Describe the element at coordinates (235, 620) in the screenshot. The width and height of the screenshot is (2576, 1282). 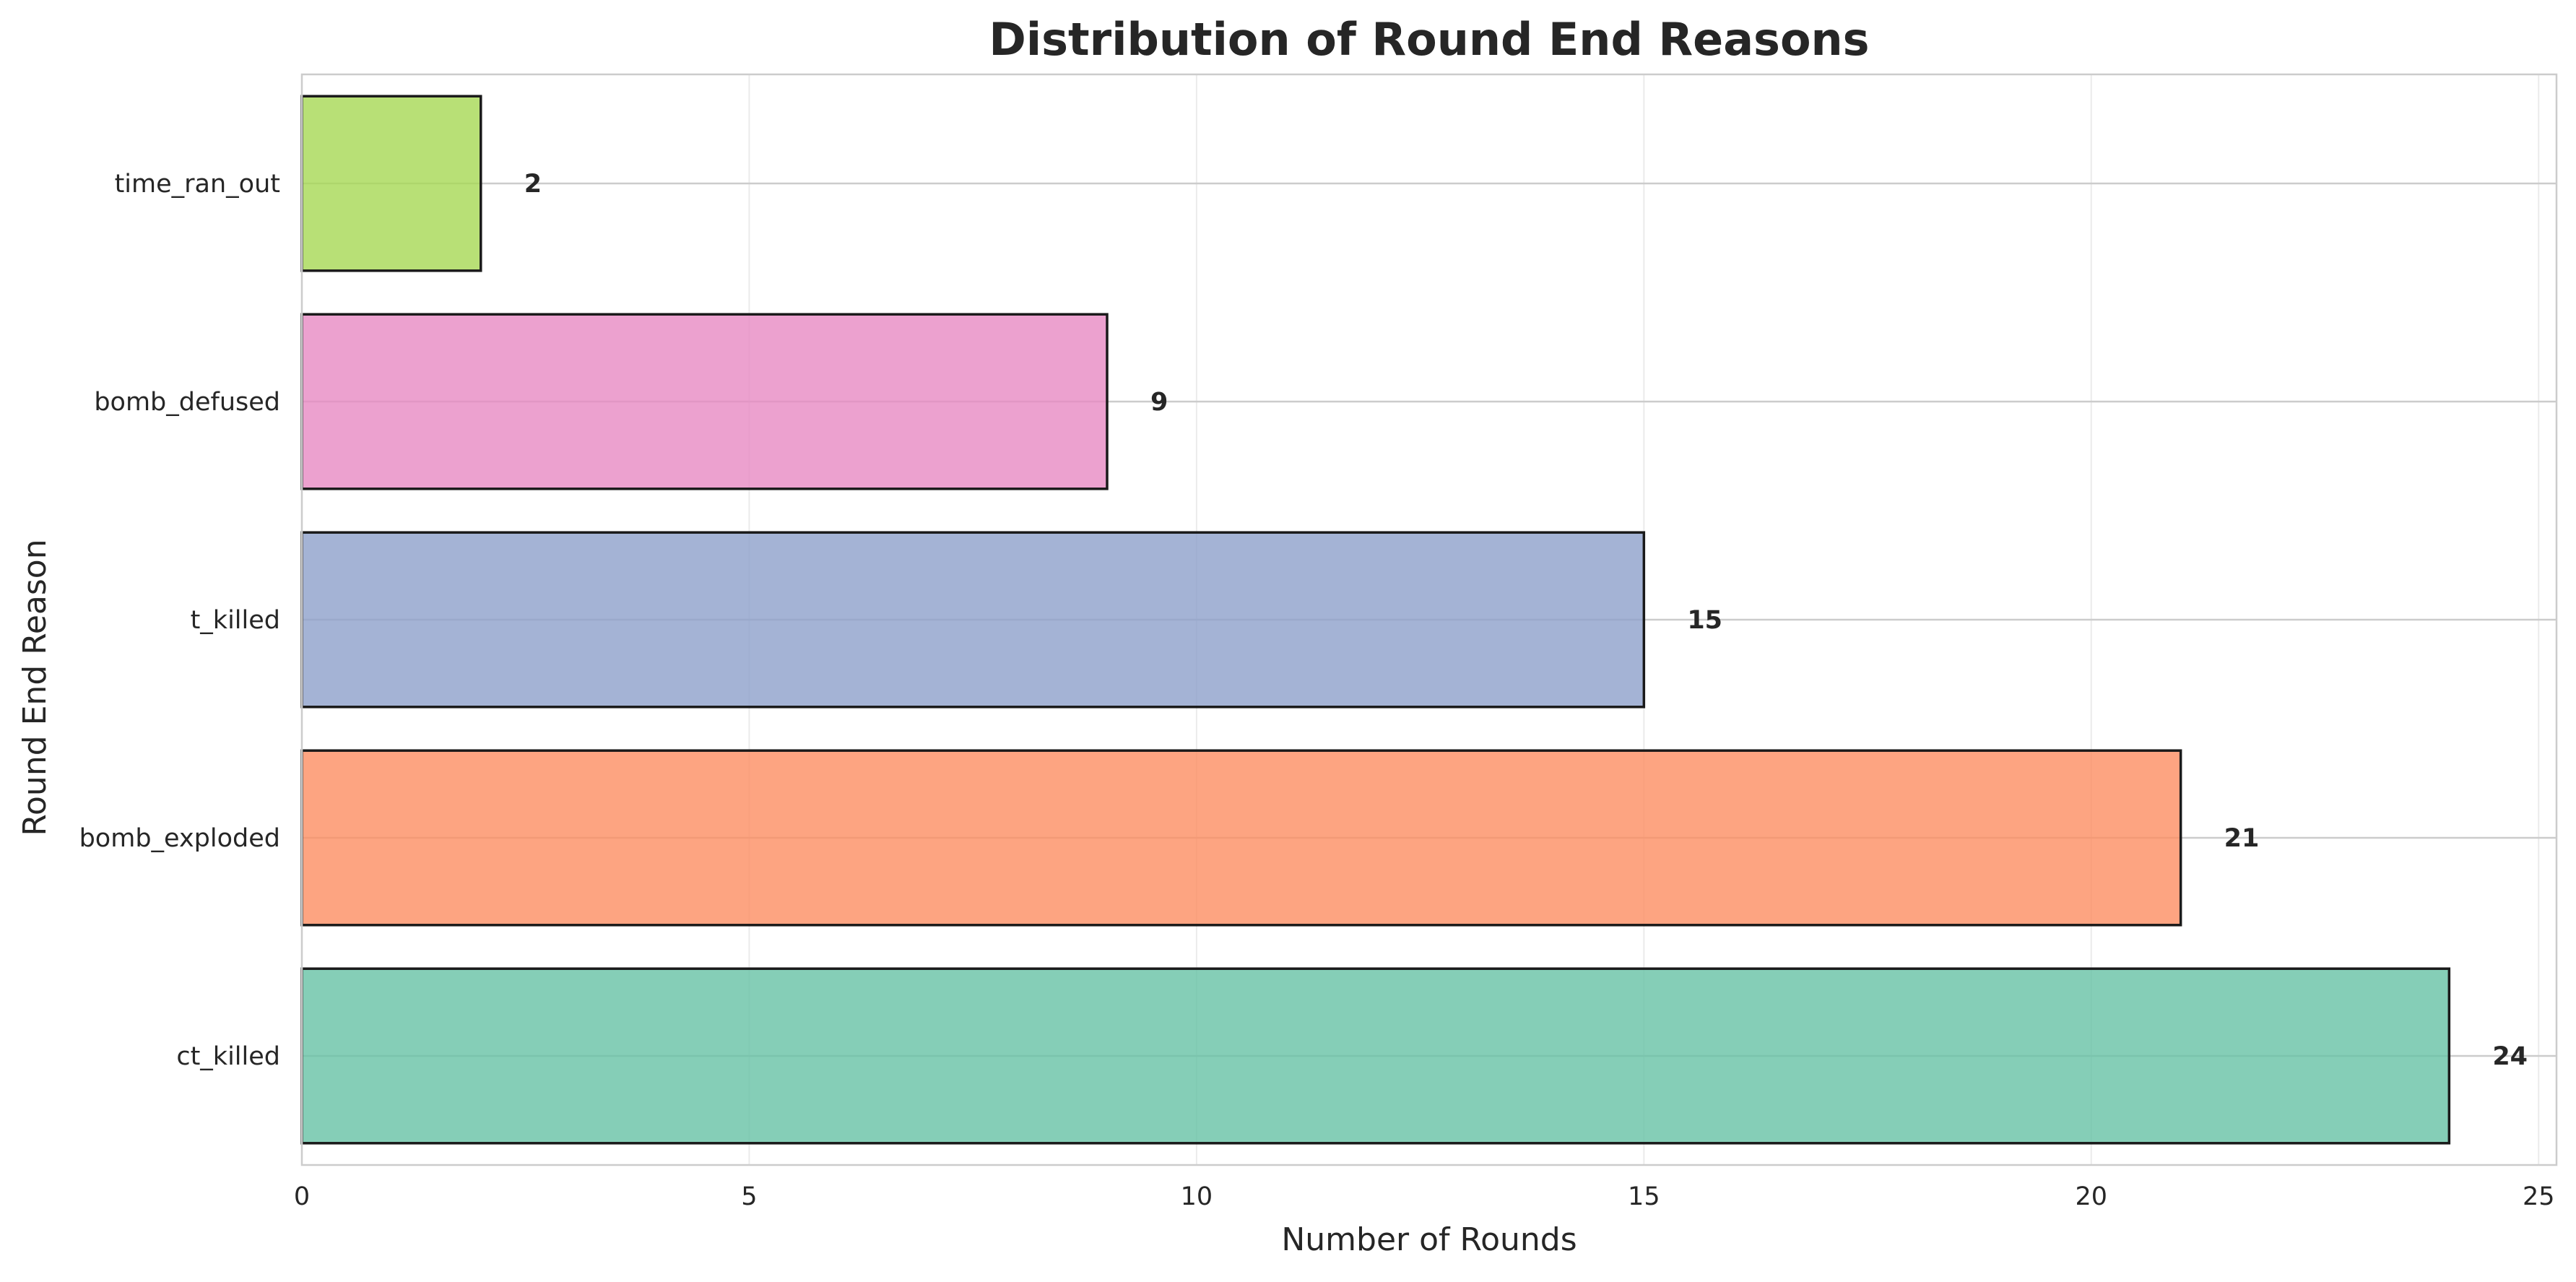
I see `y-tick-label: t_killed` at that location.